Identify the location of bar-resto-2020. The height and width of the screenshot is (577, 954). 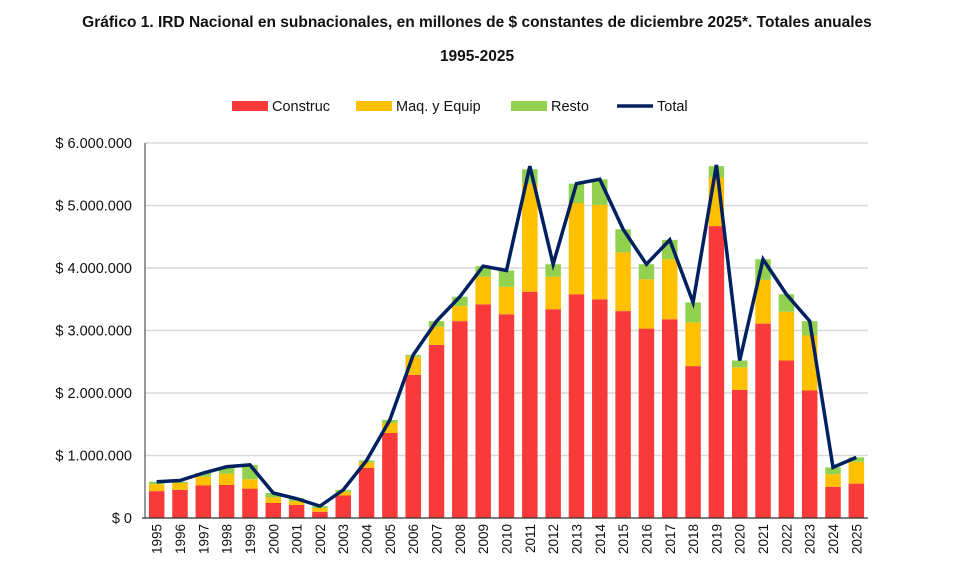
(739, 364).